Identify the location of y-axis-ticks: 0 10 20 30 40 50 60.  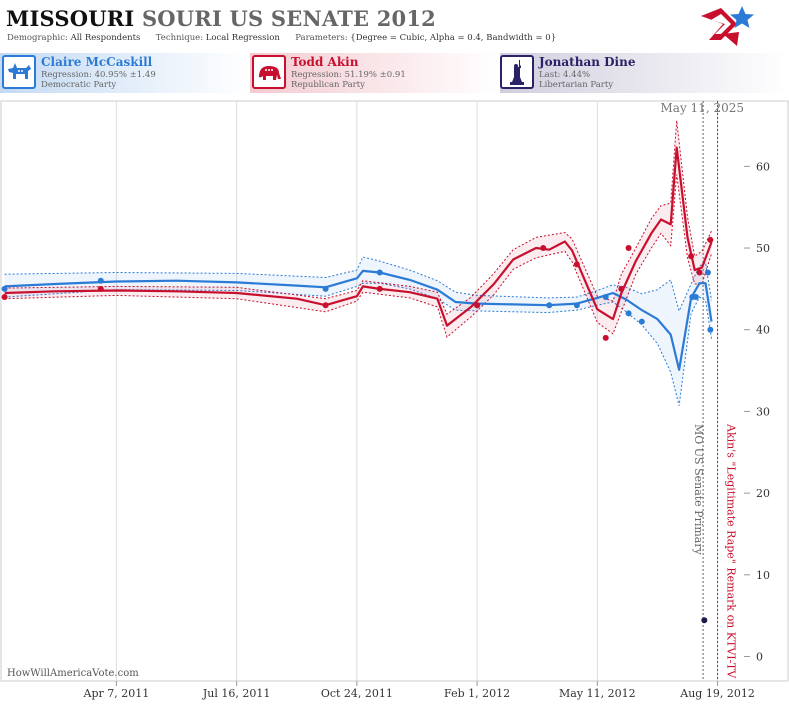
(757, 411).